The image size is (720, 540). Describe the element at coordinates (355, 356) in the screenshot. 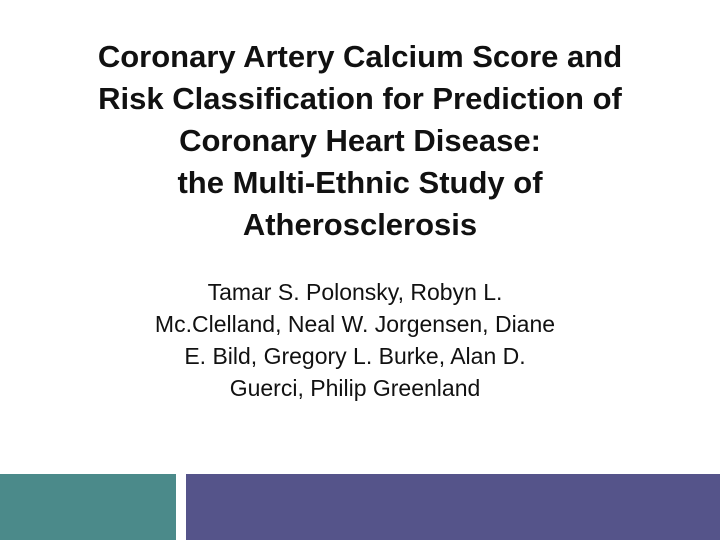

I see `author-line: E. Bild, Gregory L. Burke, Alan D.` at that location.